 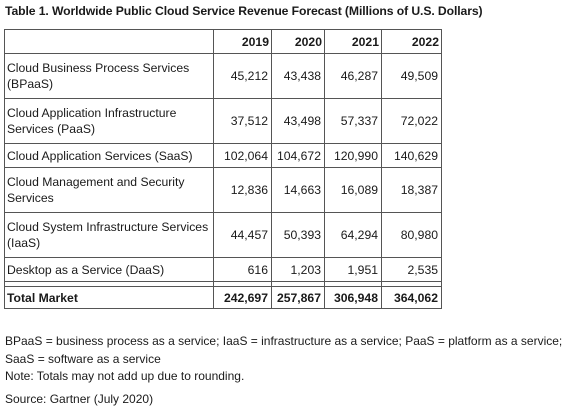 What do you see at coordinates (411, 41) in the screenshot?
I see `column-header-2022: 2022` at bounding box center [411, 41].